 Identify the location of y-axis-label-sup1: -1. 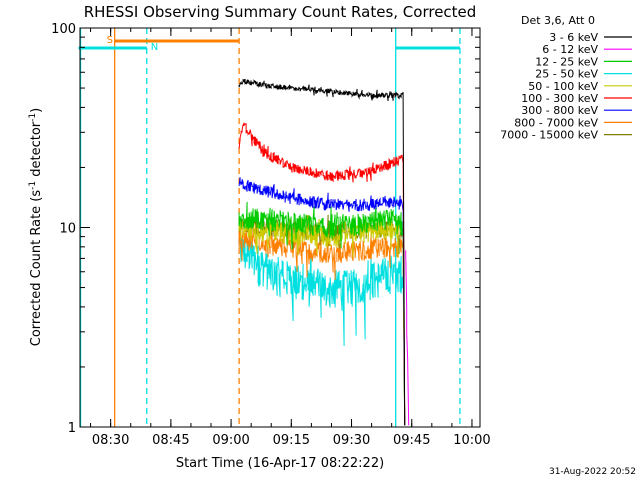
(33, 185).